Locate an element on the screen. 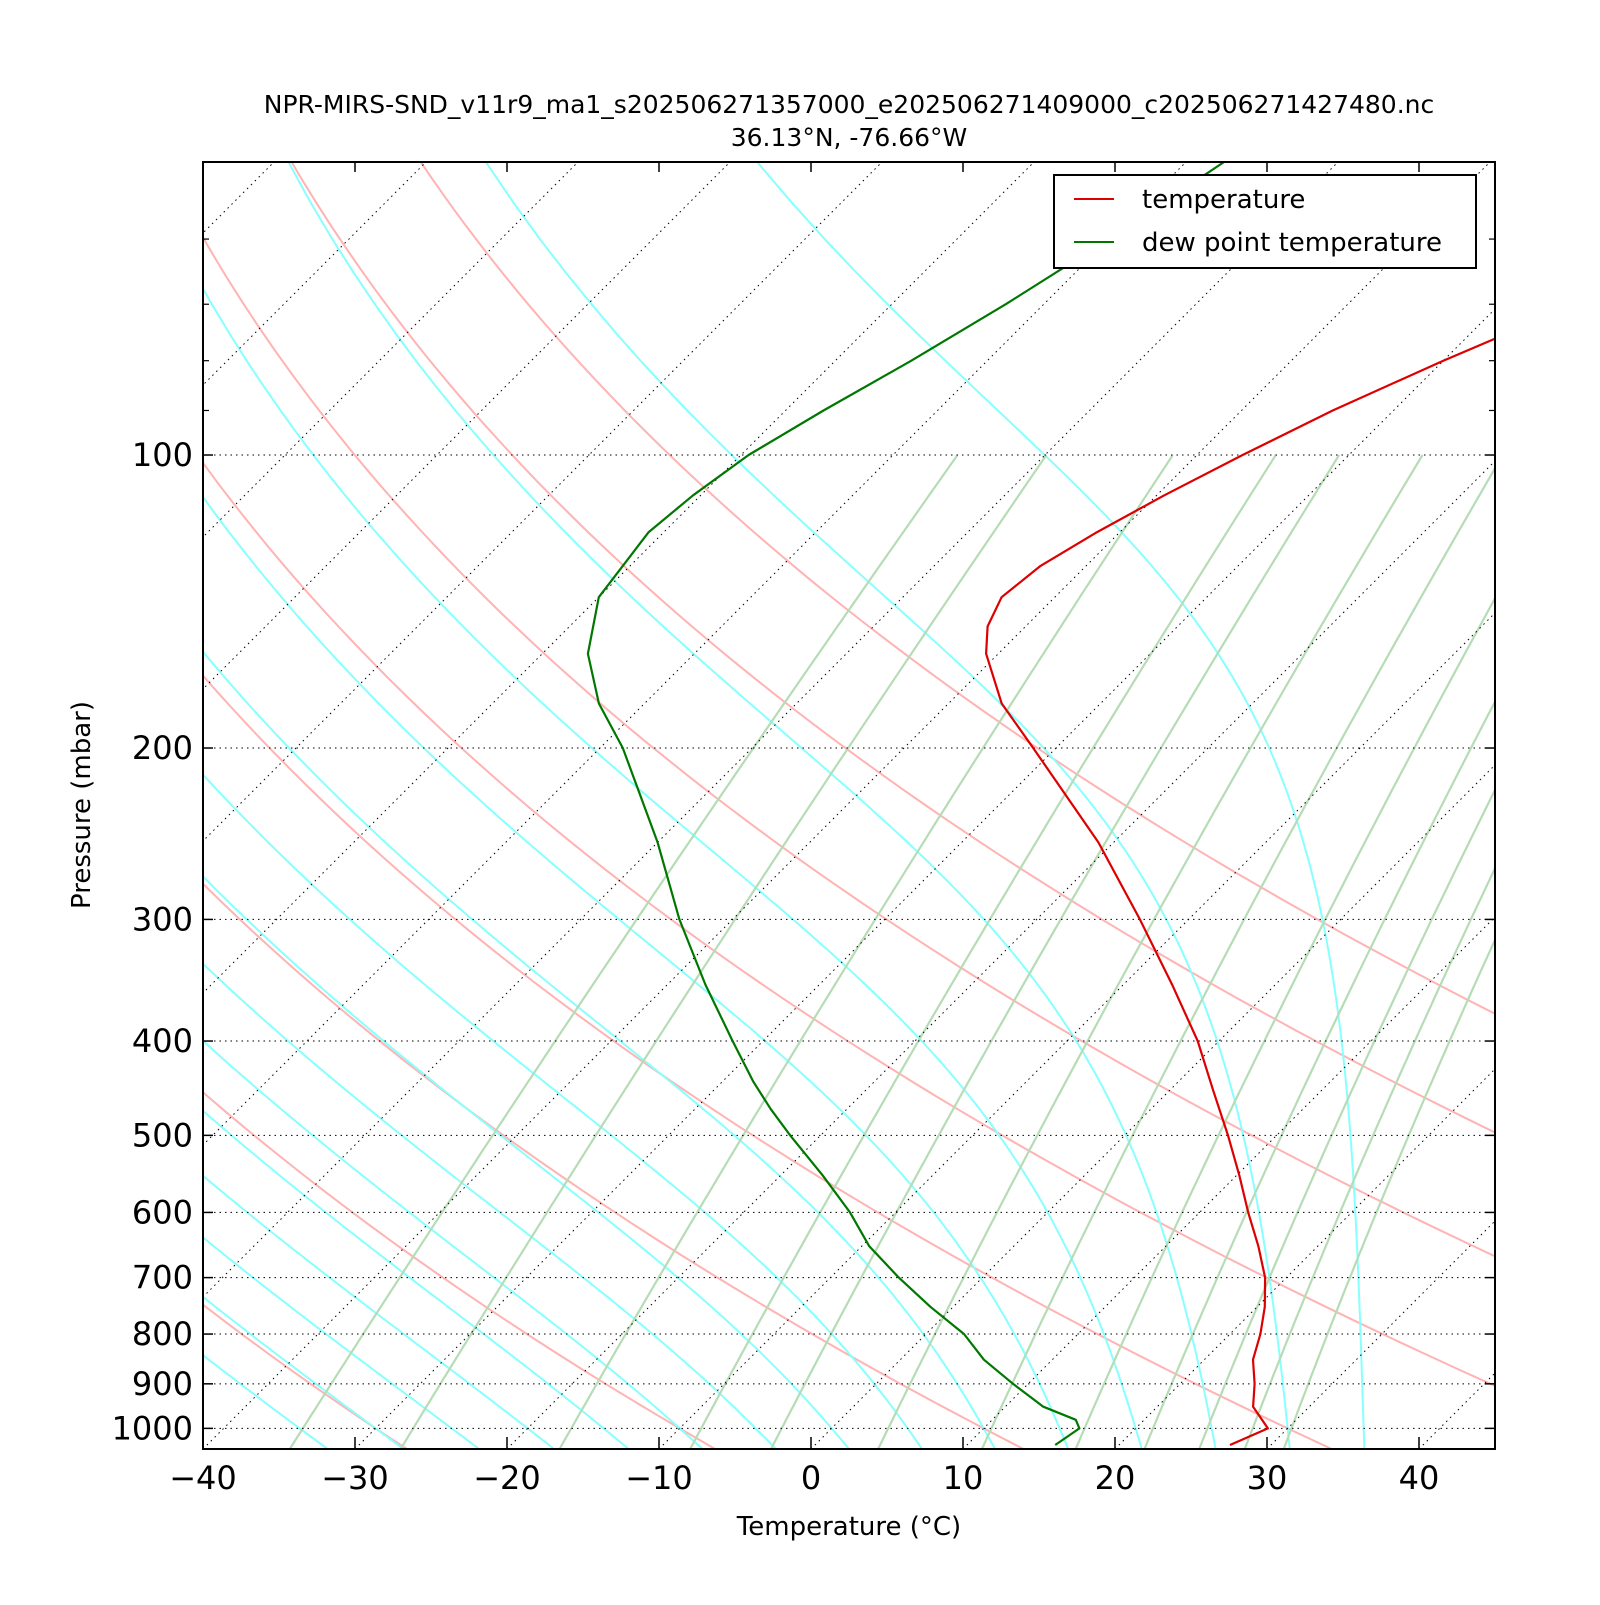 This screenshot has height=1605, width=1600. y-tick-label: 100 is located at coordinates (162, 455).